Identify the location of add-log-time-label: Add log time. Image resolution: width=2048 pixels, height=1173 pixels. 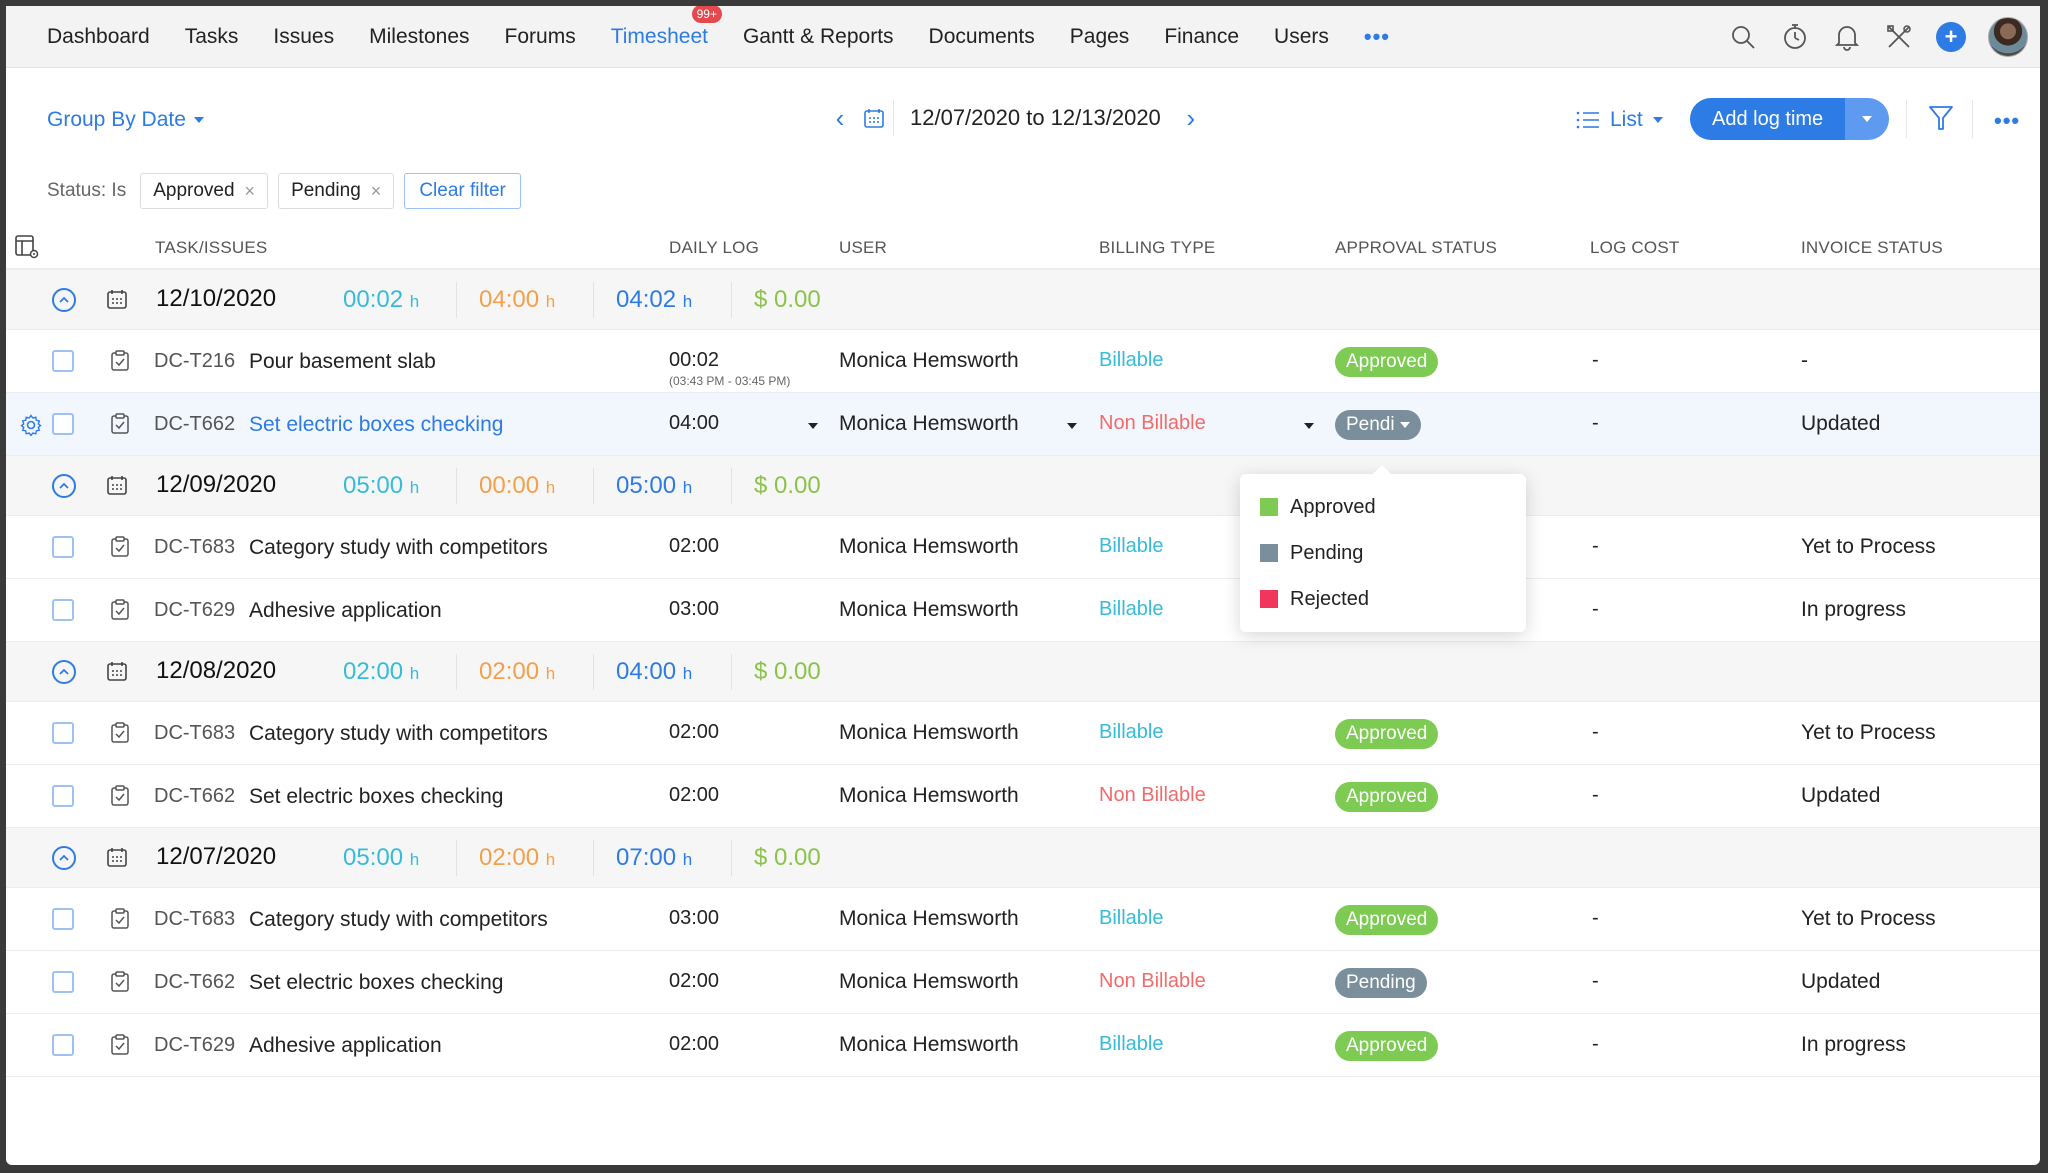
(1768, 119).